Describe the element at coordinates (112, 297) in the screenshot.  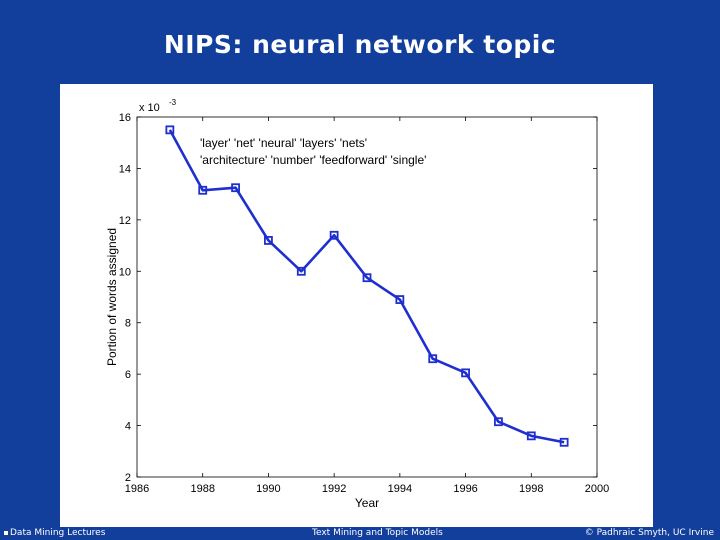
I see `y-axis-label: Portion of words assigned` at that location.